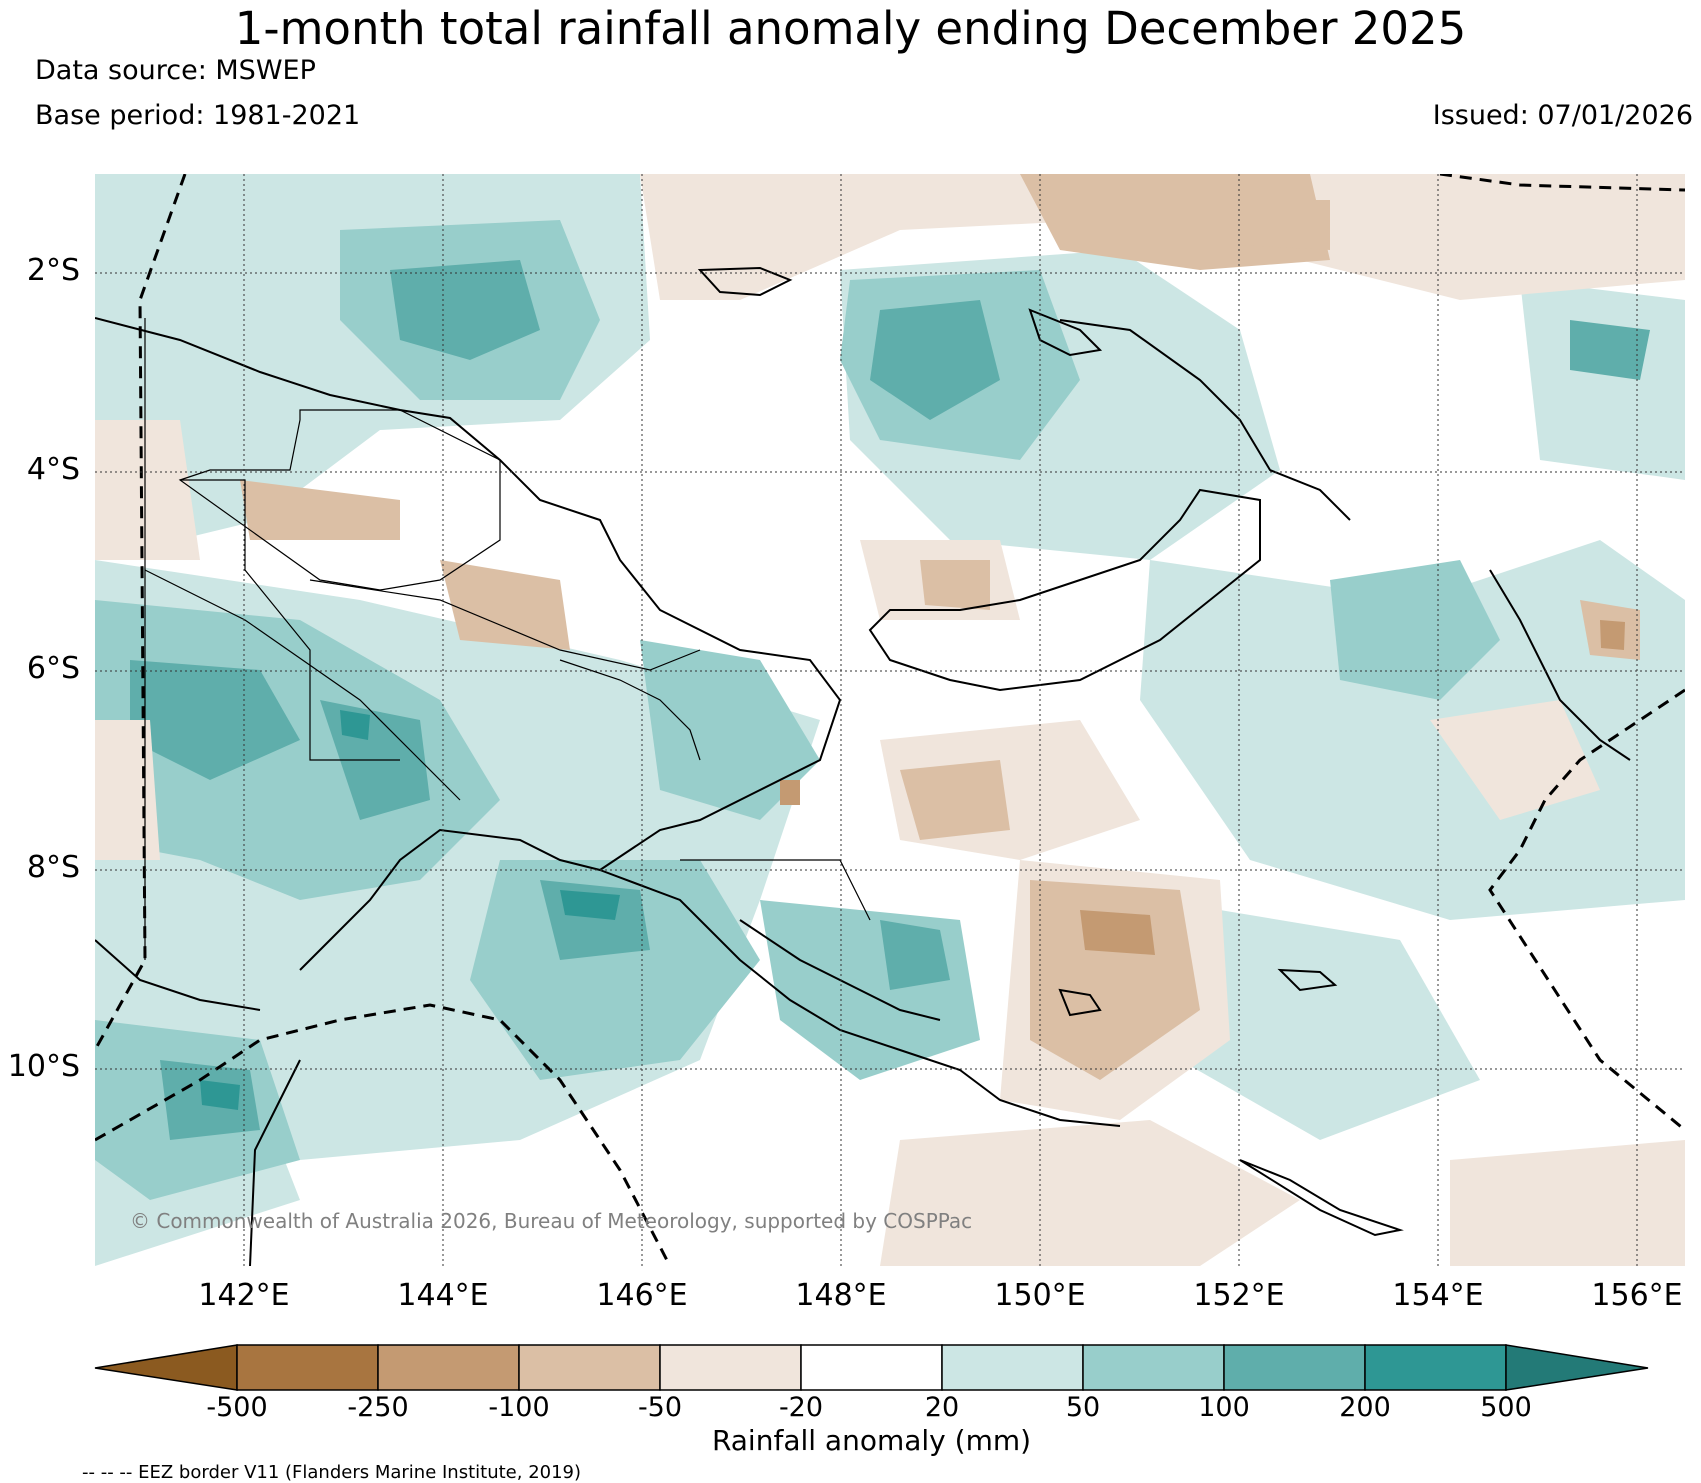 The width and height of the screenshot is (1701, 1483). I want to click on lat-label: 10°S, so click(43, 1066).